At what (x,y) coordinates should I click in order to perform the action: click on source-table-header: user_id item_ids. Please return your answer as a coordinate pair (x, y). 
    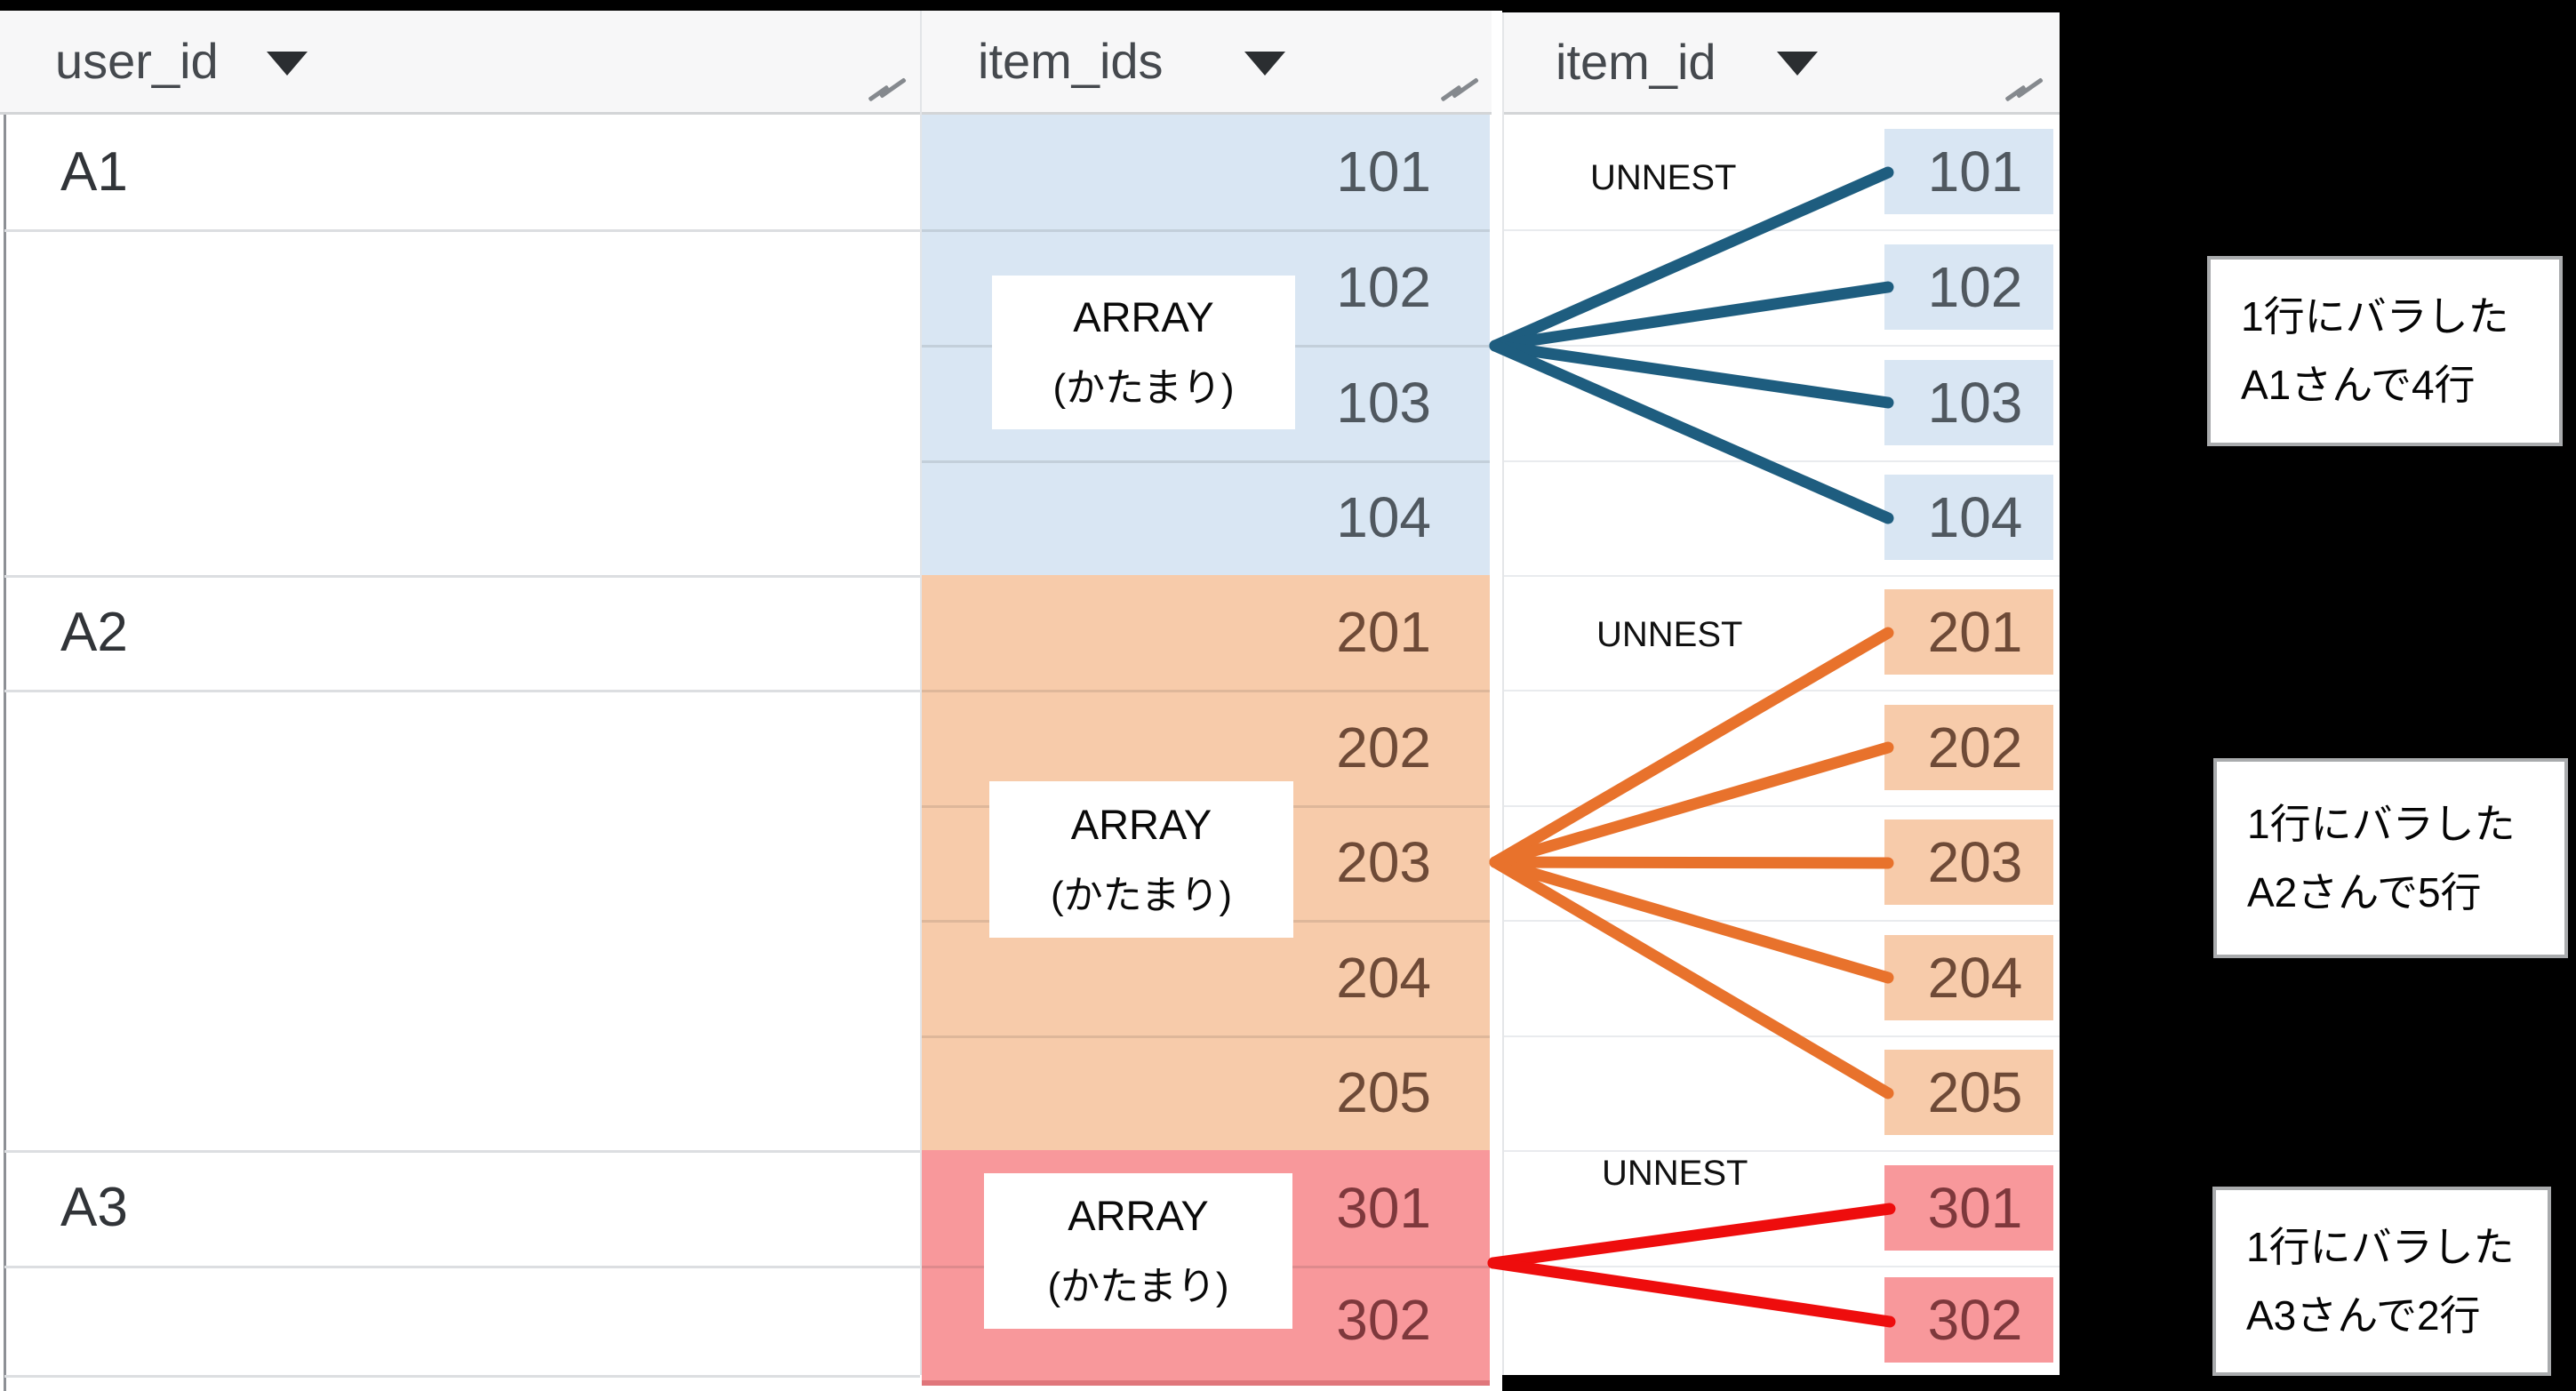
    Looking at the image, I should click on (746, 63).